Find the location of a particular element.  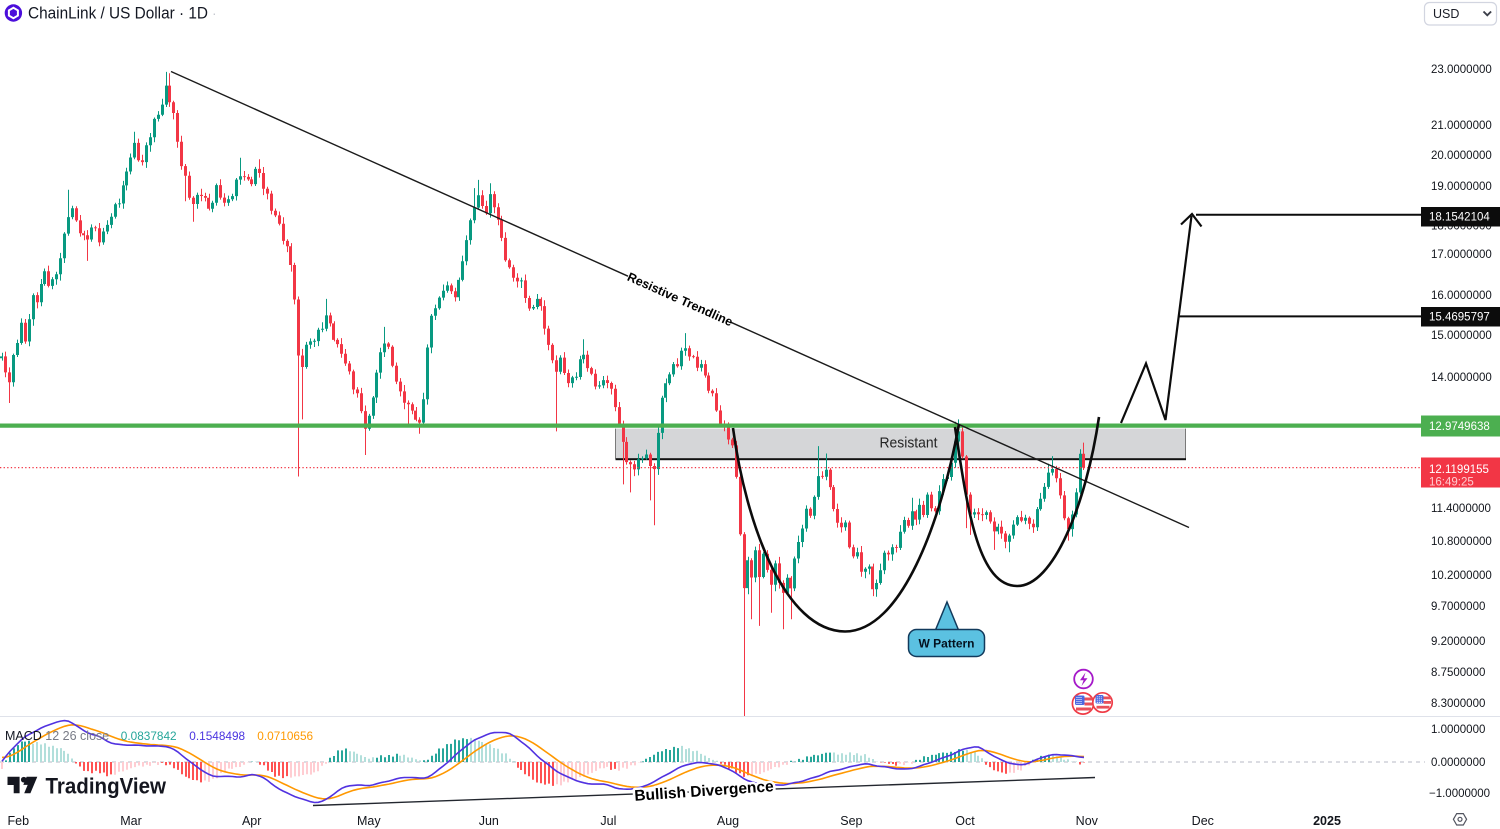

svg-text: 12.9749638 is located at coordinates (1459, 427).